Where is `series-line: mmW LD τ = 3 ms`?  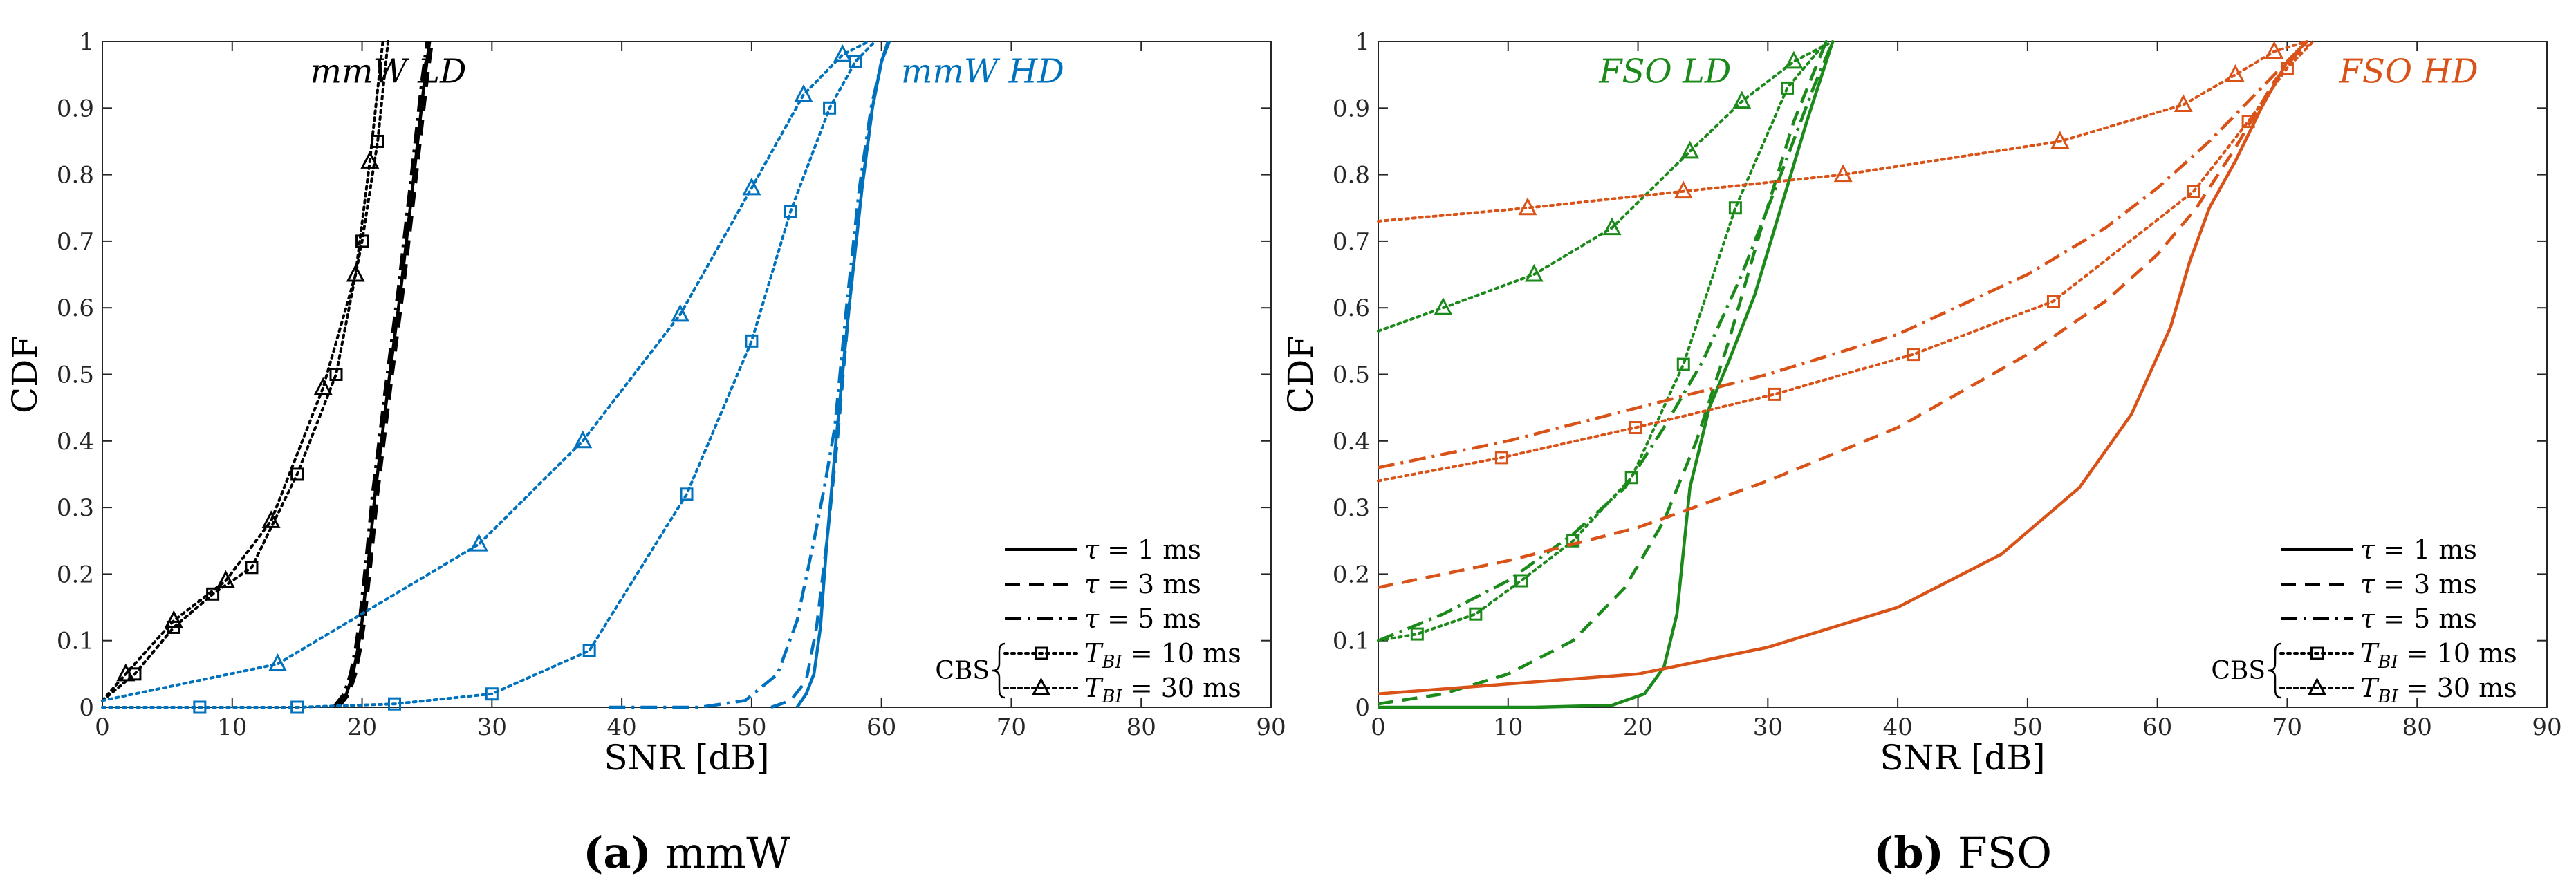 series-line: mmW LD τ = 3 ms is located at coordinates (386, 375).